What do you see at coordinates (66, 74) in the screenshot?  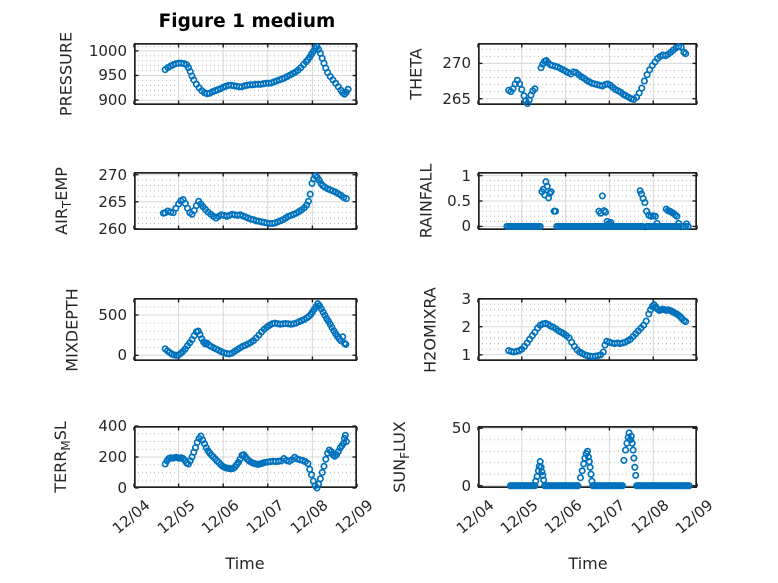 I see `y-axis-label-pressure: PRESSURE` at bounding box center [66, 74].